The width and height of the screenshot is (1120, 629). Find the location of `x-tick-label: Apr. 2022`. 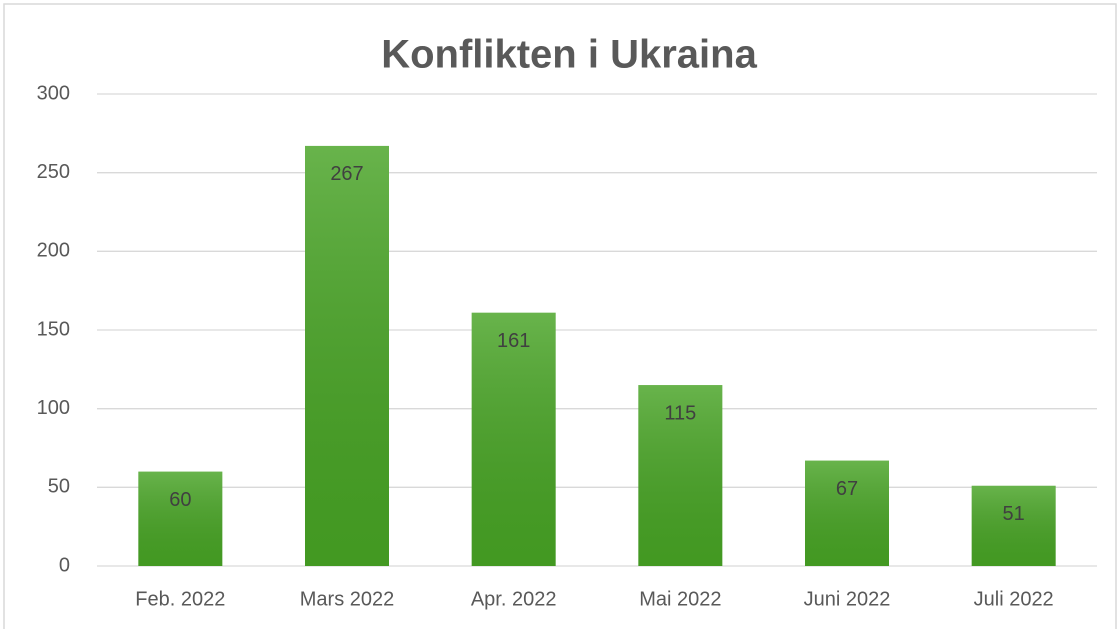

x-tick-label: Apr. 2022 is located at coordinates (514, 599).